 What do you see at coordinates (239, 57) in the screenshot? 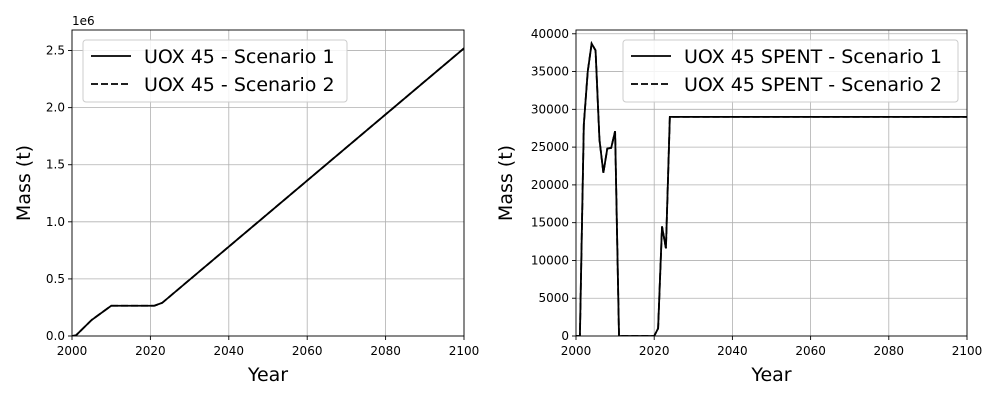
I see `legend-label: UOX 45 - Scenario 1` at bounding box center [239, 57].